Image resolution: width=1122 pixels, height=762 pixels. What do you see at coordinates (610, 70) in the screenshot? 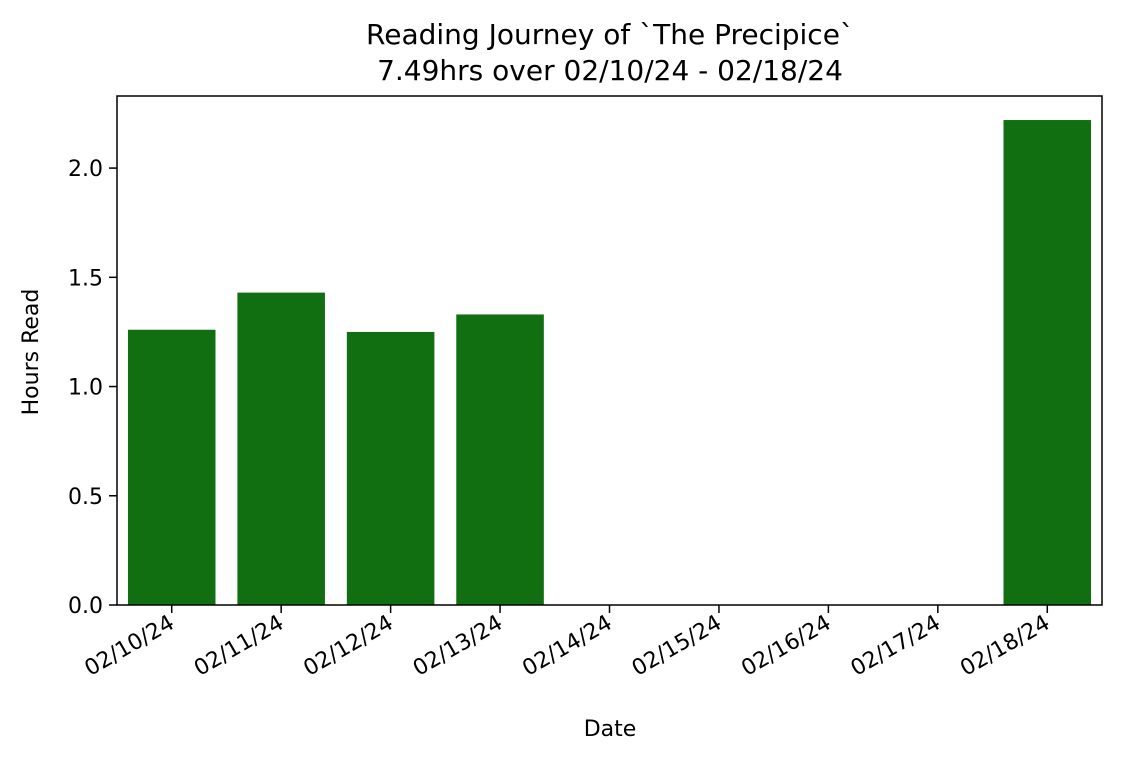
I see `chart-subtitle: 7.49hrs over 02/10/24 - 02/18/24` at bounding box center [610, 70].